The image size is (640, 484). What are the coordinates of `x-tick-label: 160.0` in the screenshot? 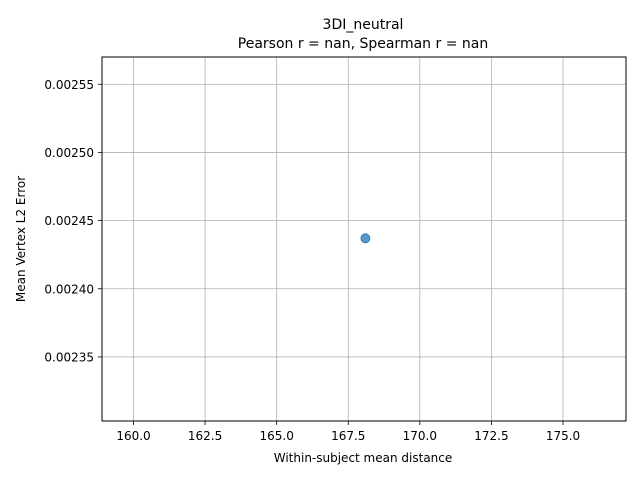 It's located at (133, 436).